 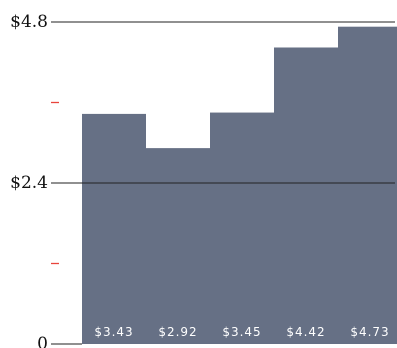 I want to click on value-label-2: $2.92, so click(x=177, y=332).